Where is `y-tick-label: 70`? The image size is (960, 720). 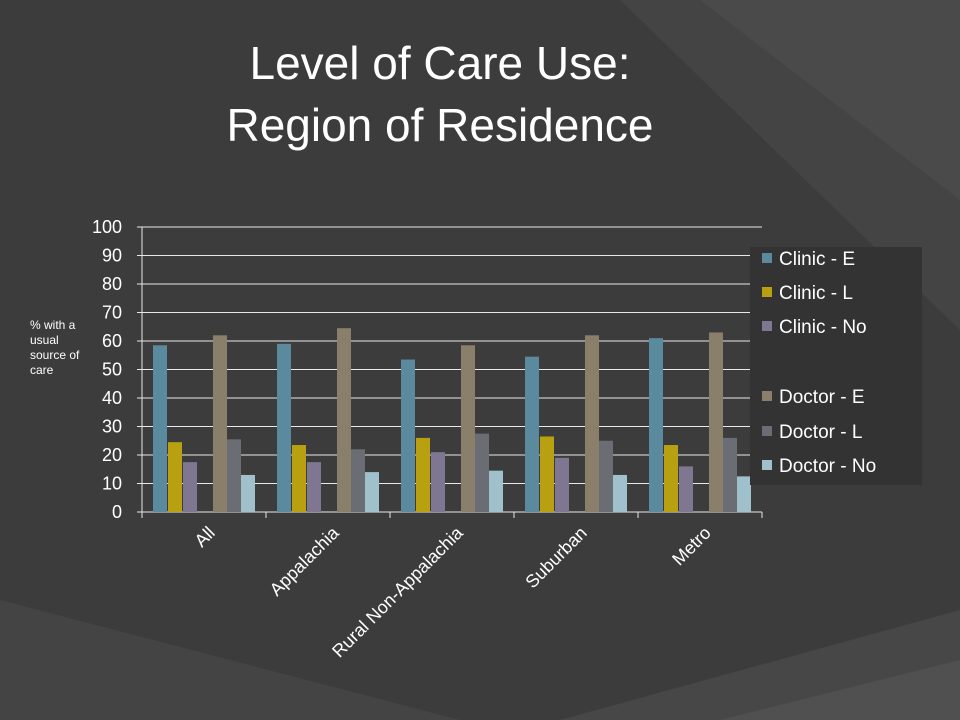 y-tick-label: 70 is located at coordinates (112, 313).